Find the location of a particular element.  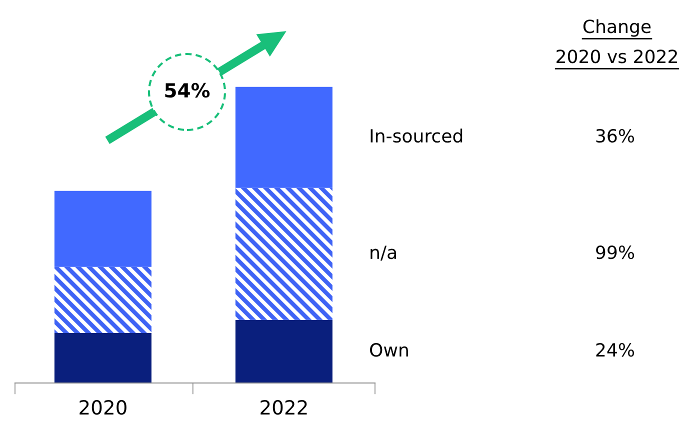

text: 24% is located at coordinates (615, 350).